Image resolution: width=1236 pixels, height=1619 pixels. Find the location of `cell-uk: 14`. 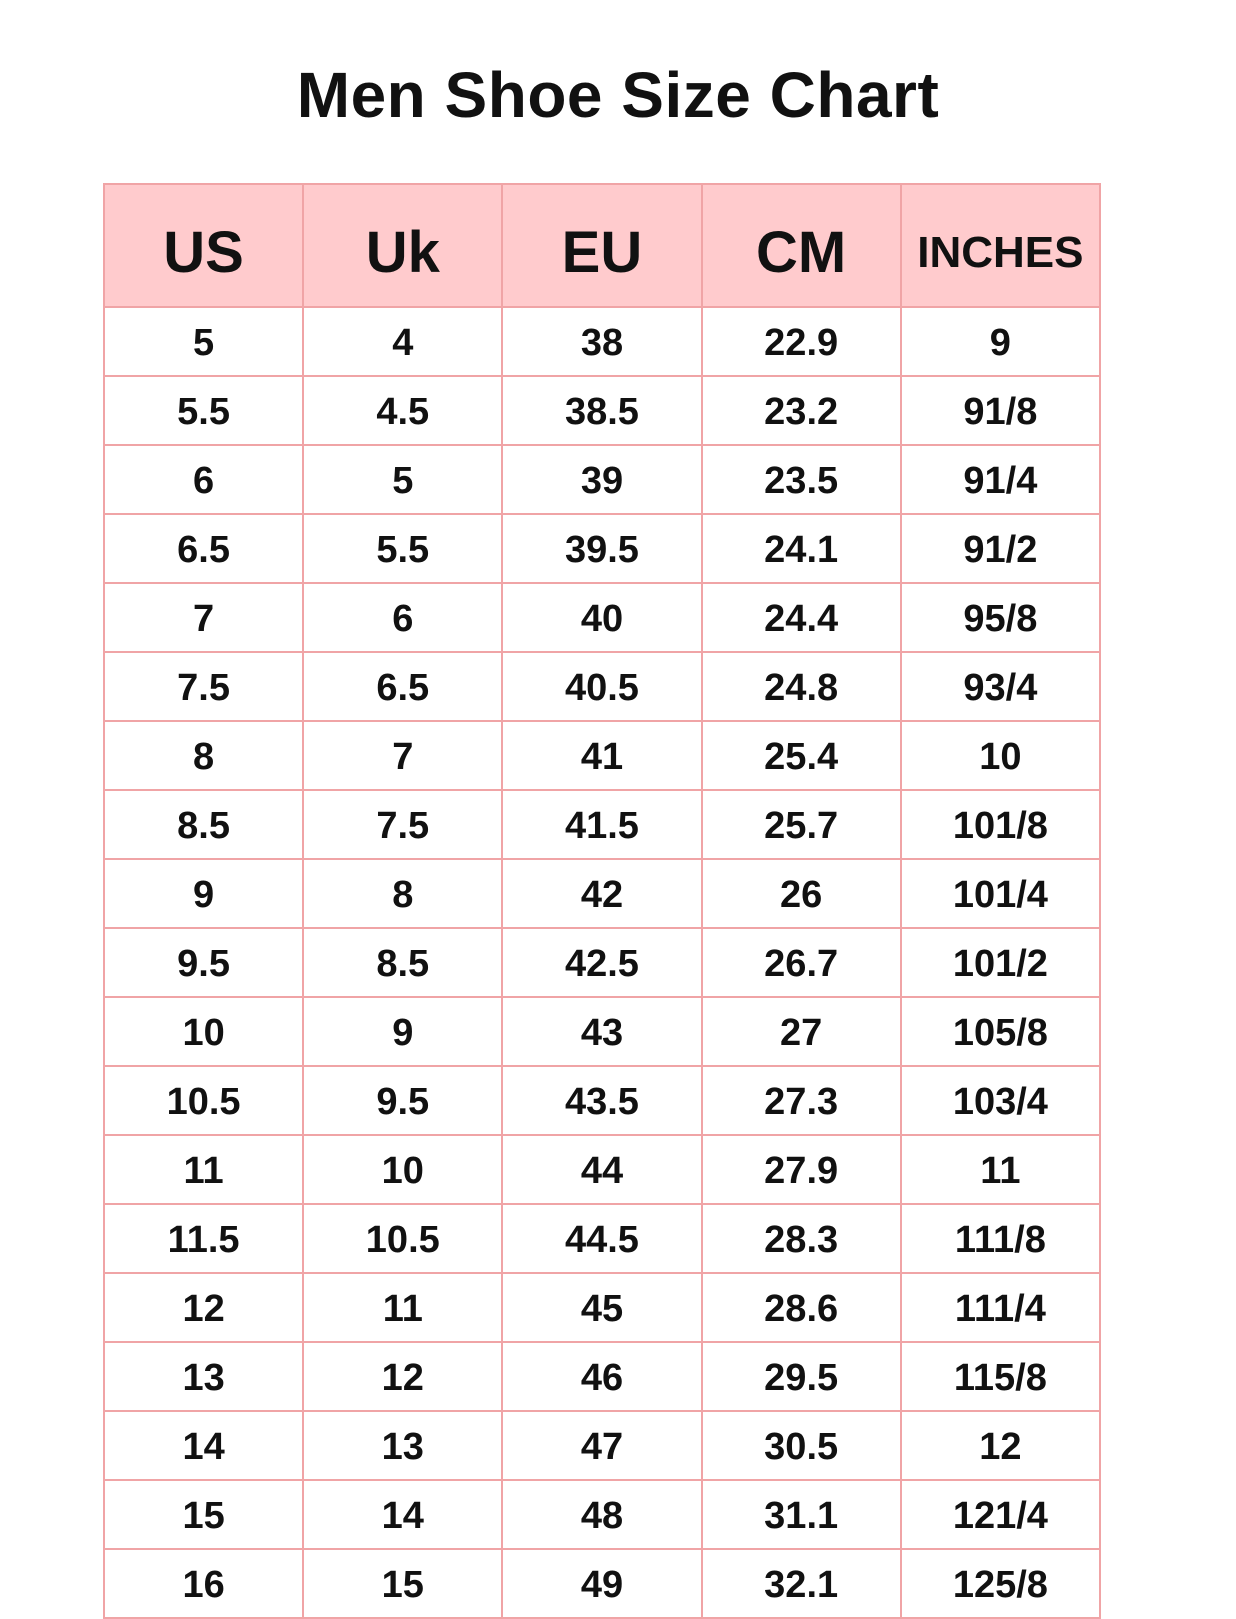

cell-uk: 14 is located at coordinates (403, 1514).